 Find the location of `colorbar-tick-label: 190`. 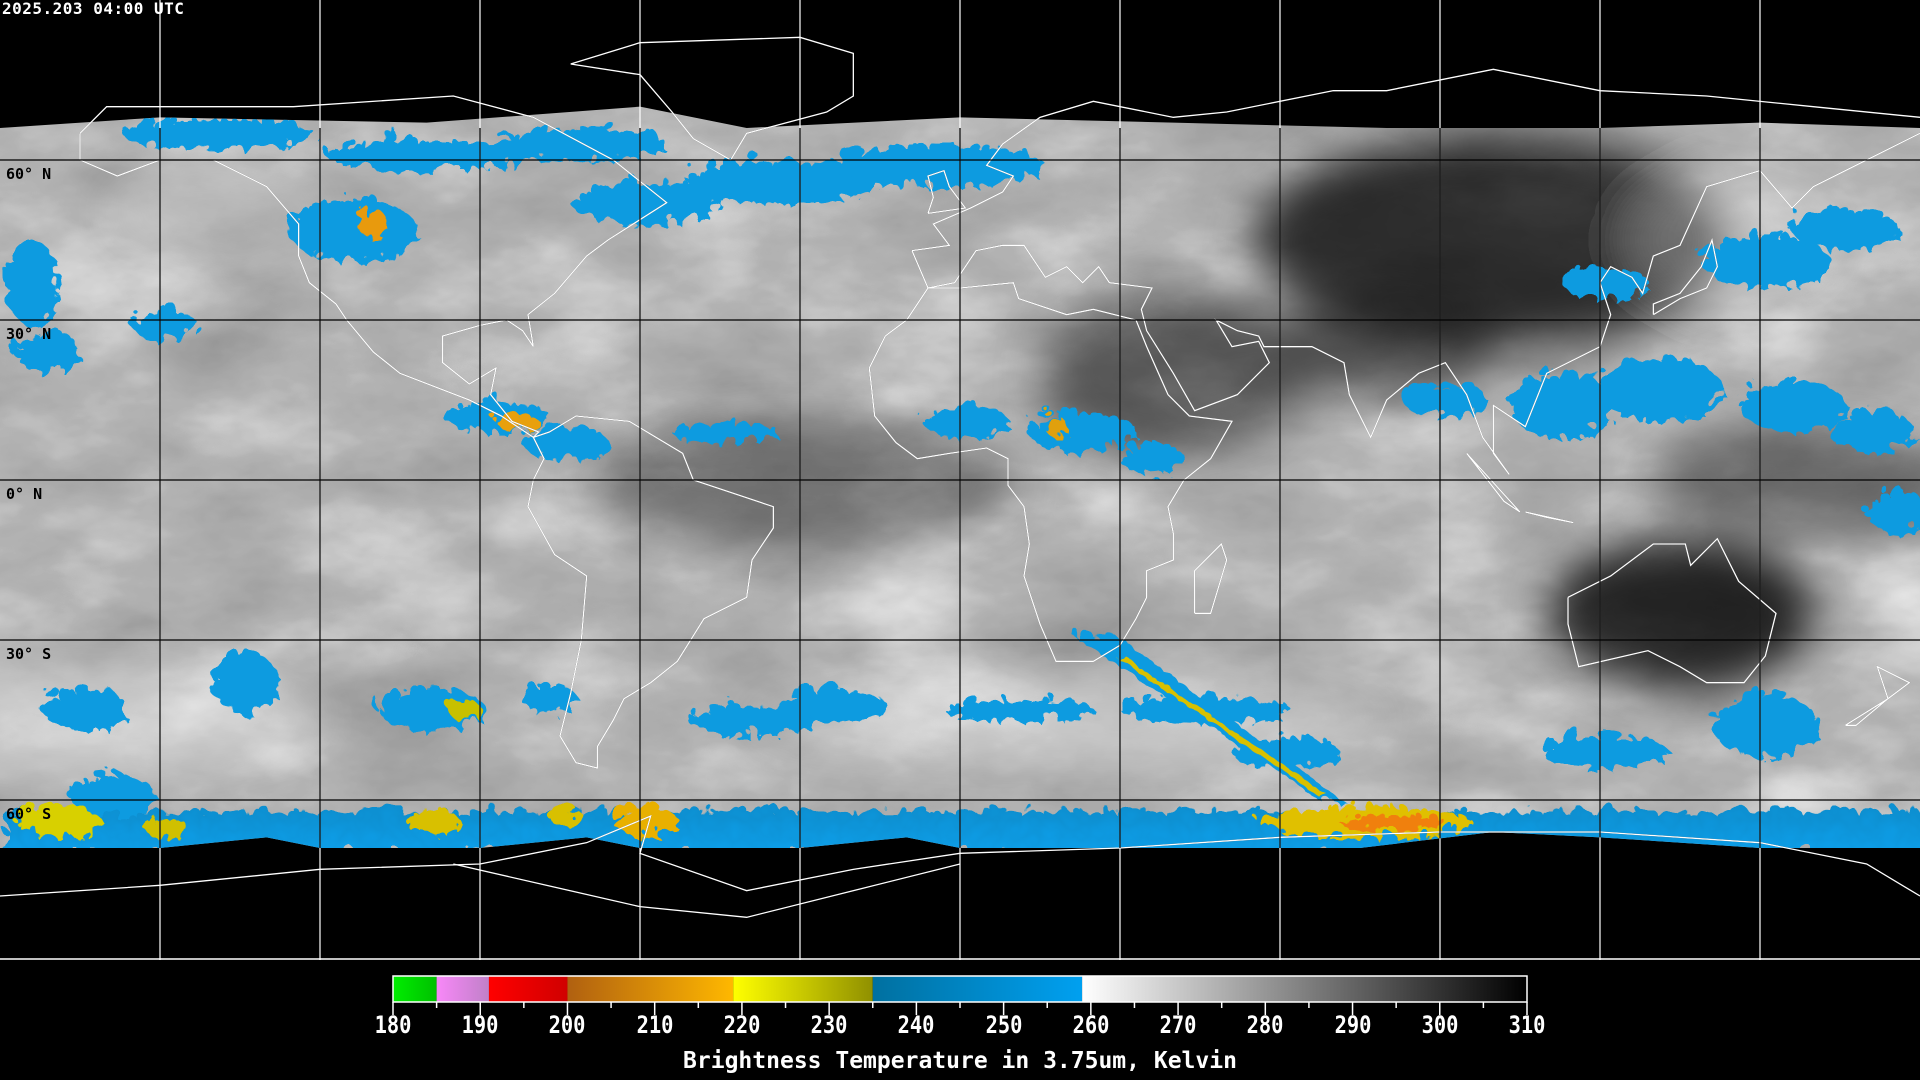

colorbar-tick-label: 190 is located at coordinates (480, 1025).